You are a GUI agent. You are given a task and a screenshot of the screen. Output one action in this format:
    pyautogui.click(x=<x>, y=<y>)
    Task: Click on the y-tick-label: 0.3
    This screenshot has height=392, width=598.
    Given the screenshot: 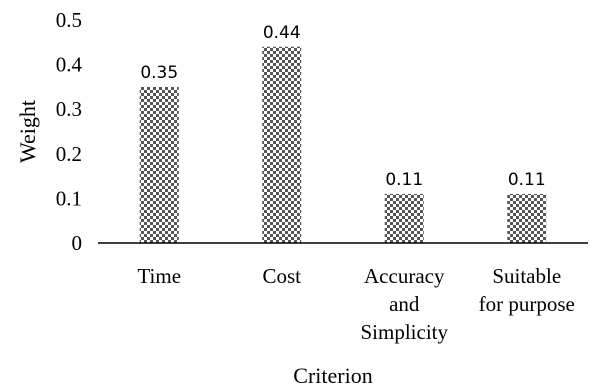 What is the action you would take?
    pyautogui.click(x=69, y=109)
    